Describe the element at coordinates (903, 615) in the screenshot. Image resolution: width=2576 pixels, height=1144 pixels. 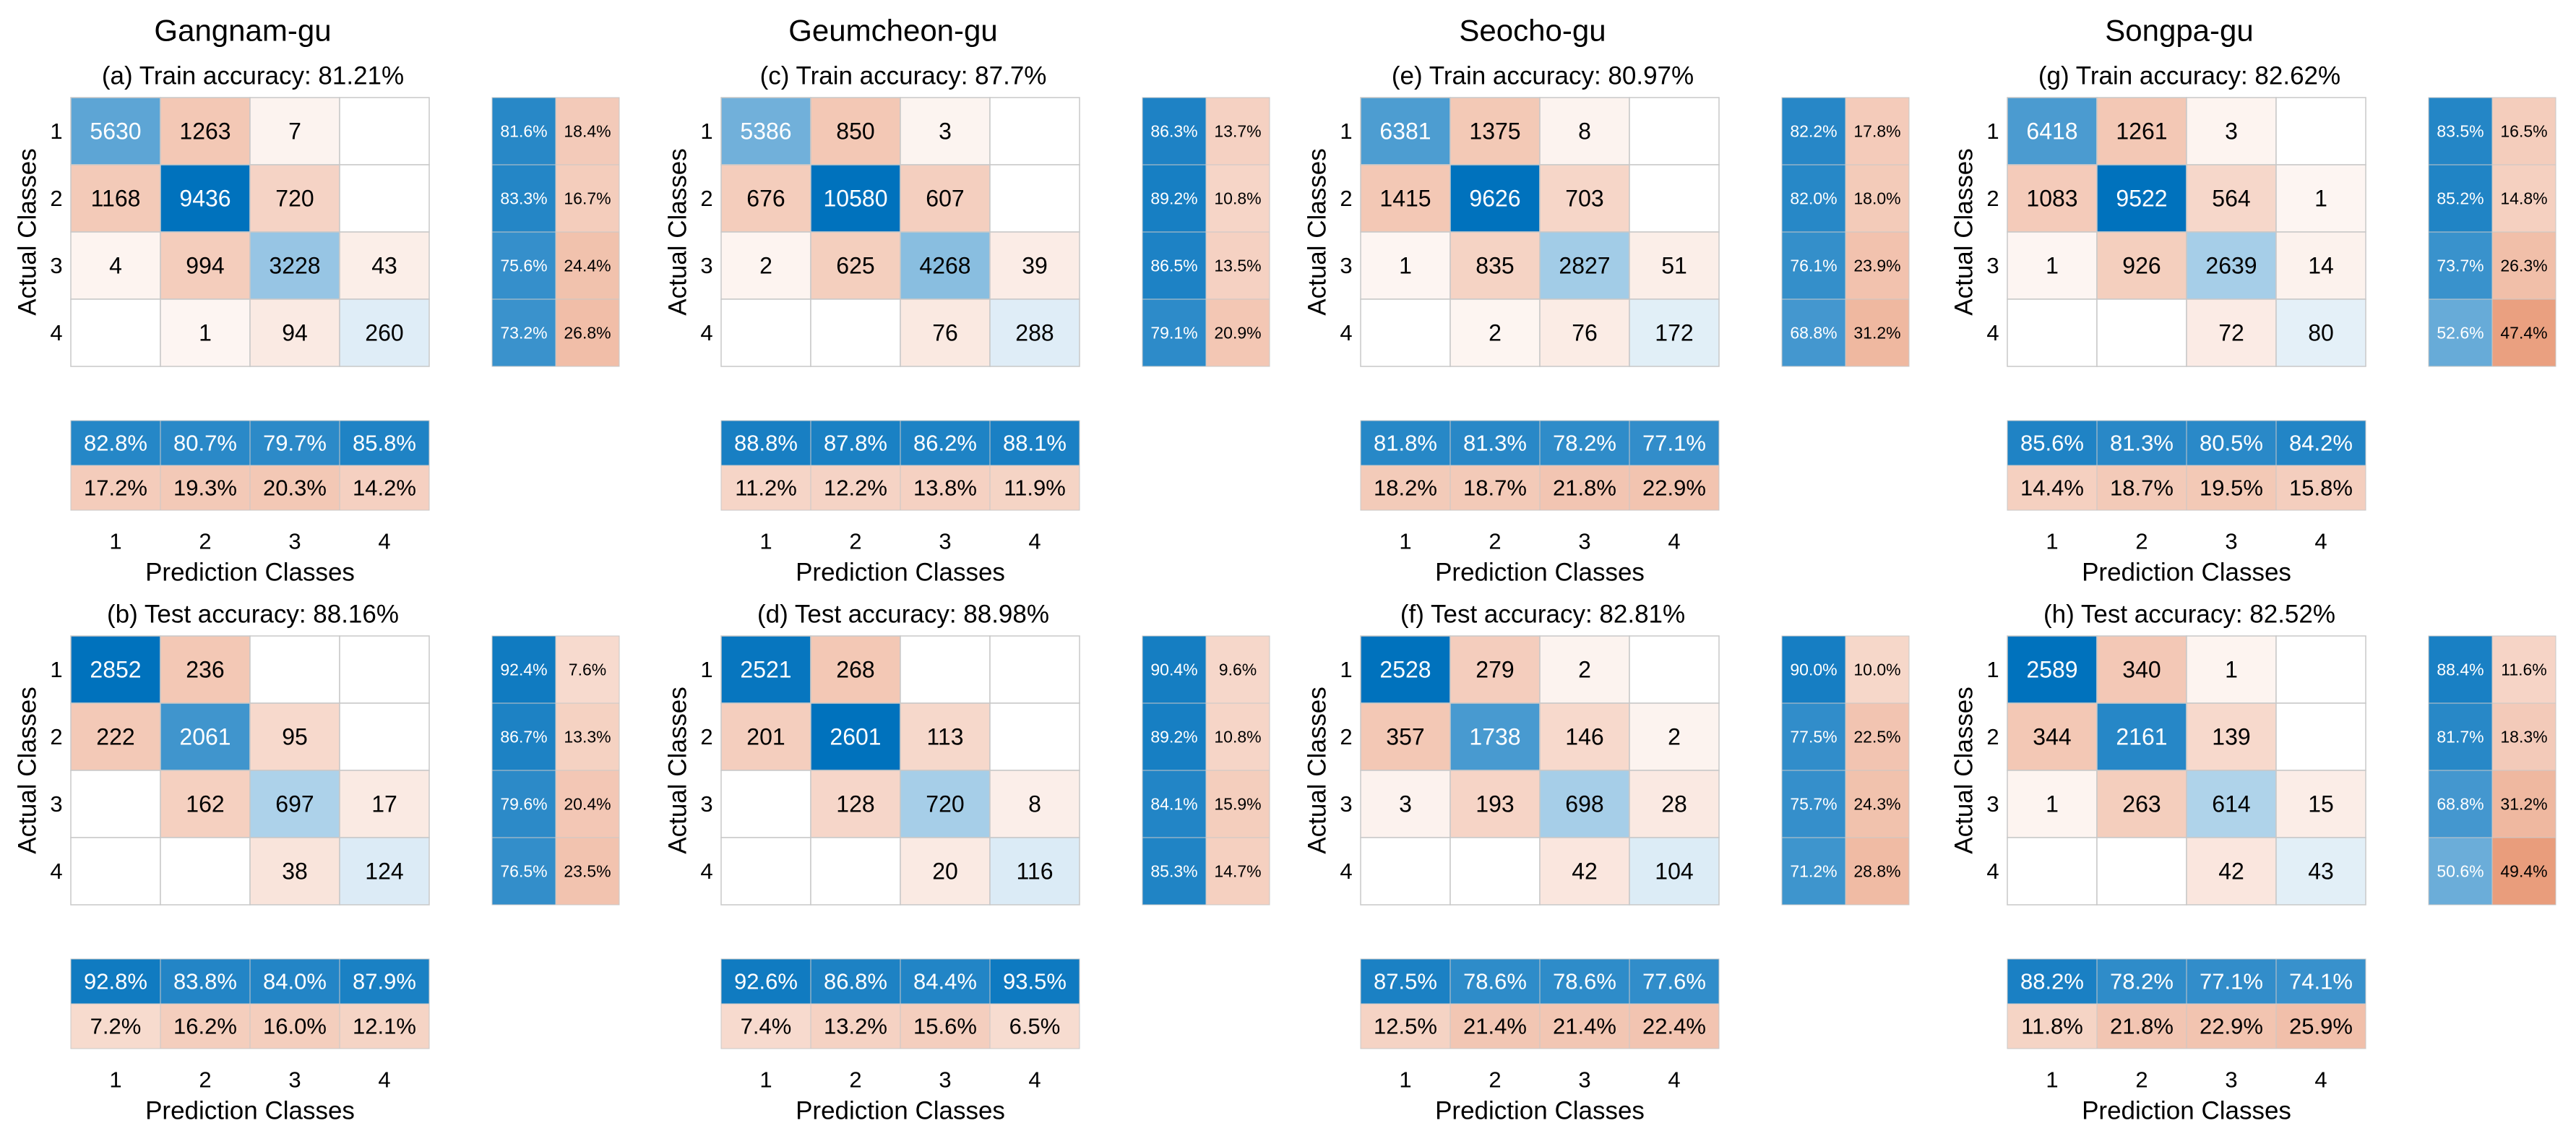
I see `panel-title: (d) Test accuracy: 88.98%` at that location.